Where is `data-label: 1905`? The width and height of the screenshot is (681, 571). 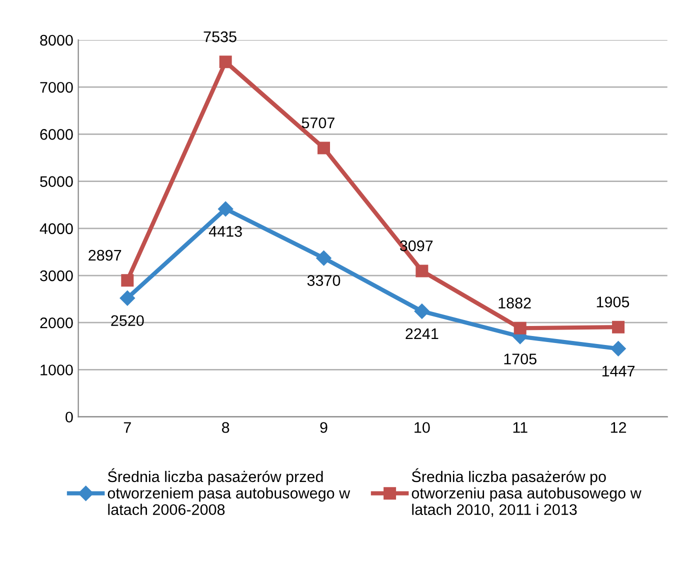 data-label: 1905 is located at coordinates (613, 302).